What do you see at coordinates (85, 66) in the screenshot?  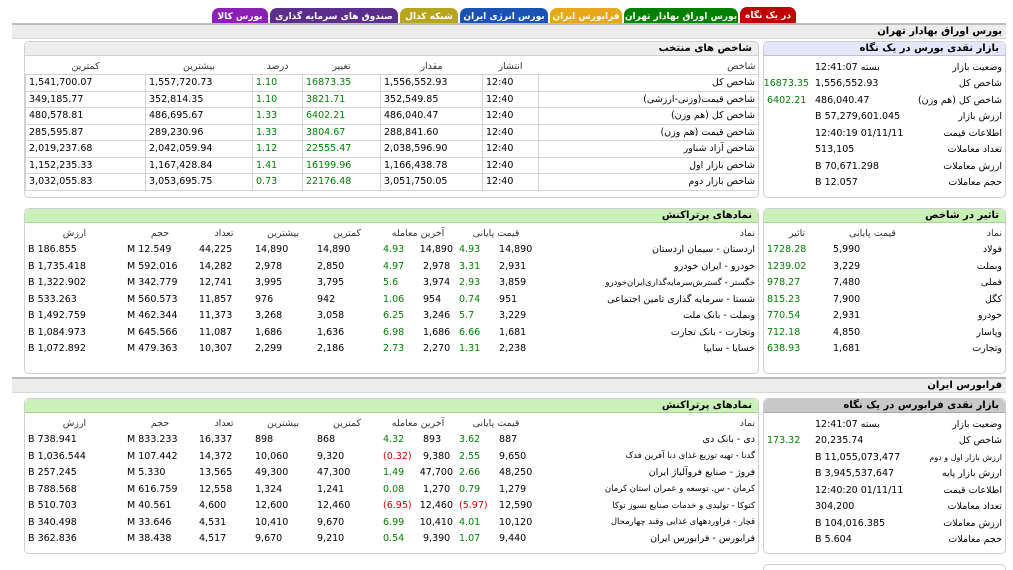 I see `column-header: کمترین` at bounding box center [85, 66].